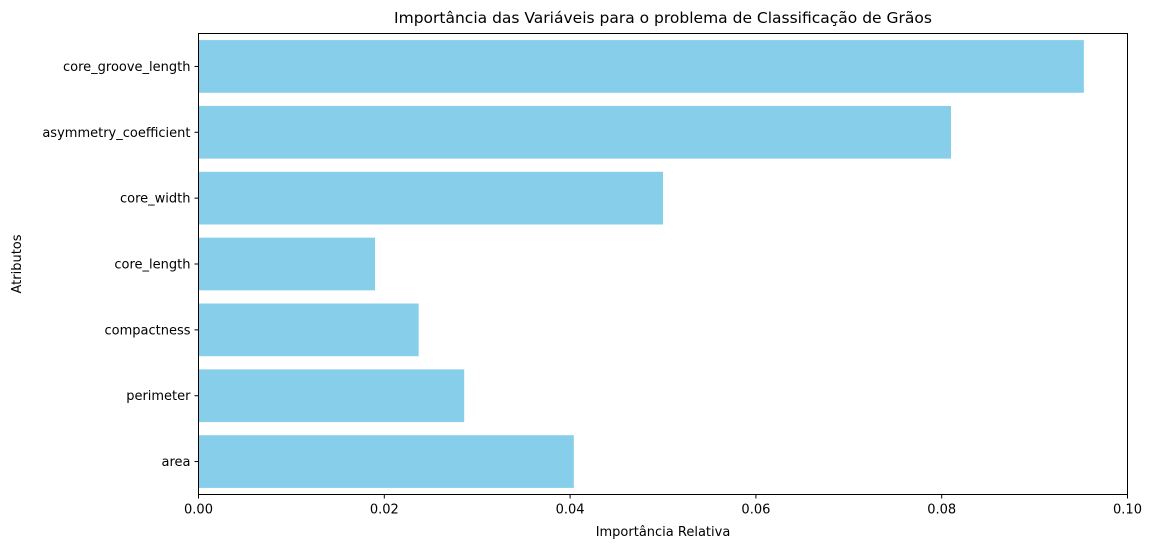 The image size is (1153, 548). Describe the element at coordinates (152, 265) in the screenshot. I see `y-tick-label-core_length: core_length` at that location.